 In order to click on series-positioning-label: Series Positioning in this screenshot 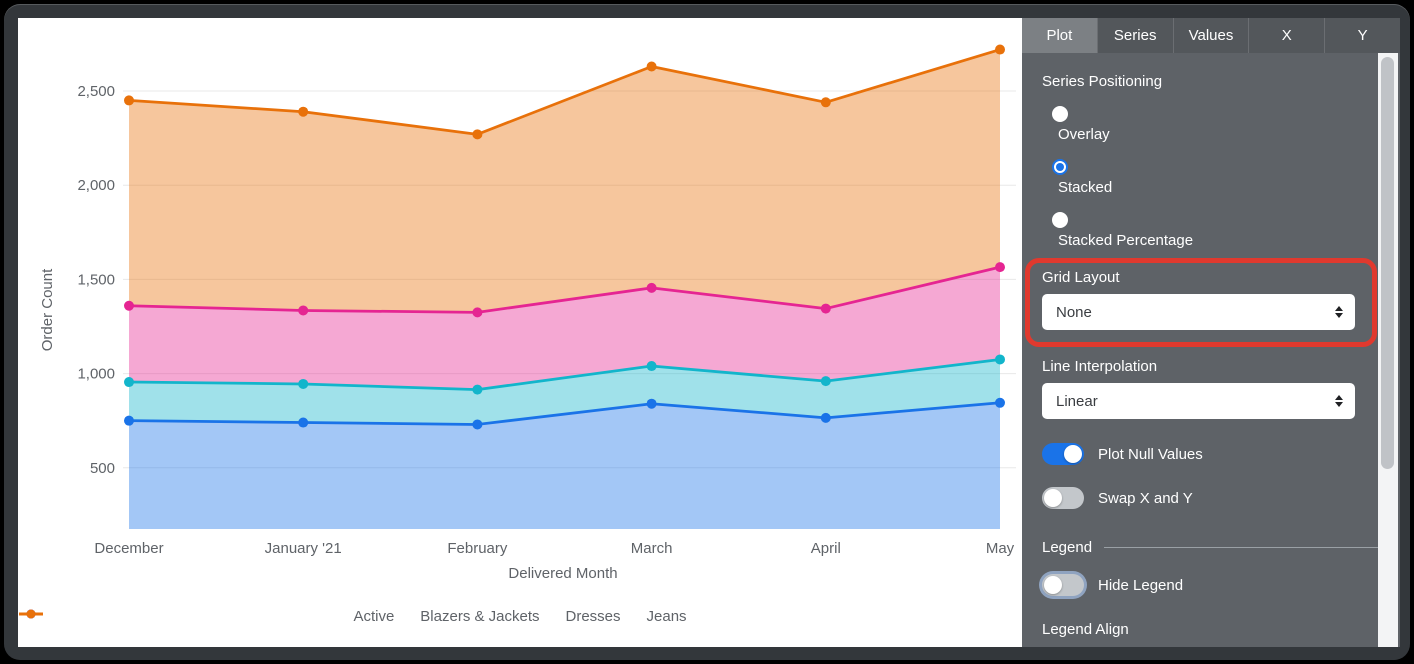, I will do `click(1102, 81)`.